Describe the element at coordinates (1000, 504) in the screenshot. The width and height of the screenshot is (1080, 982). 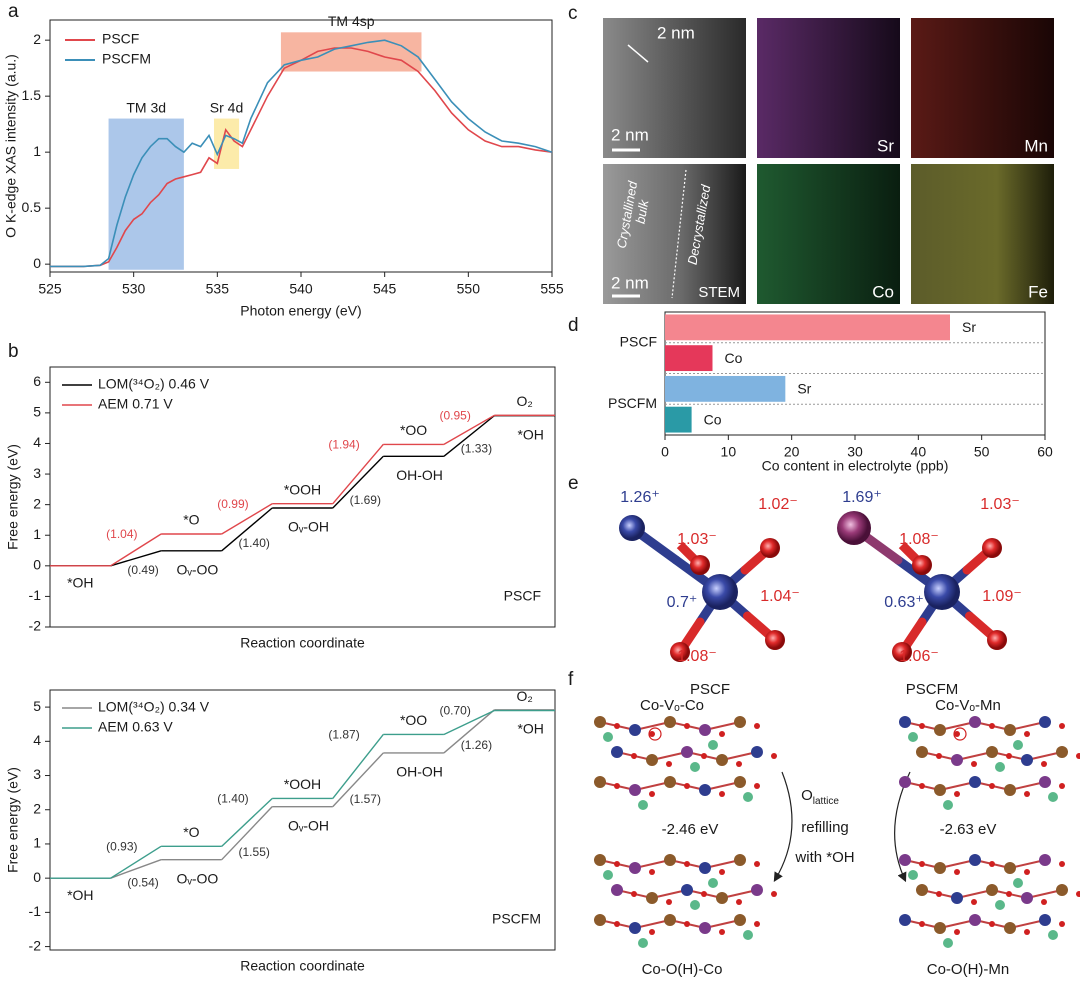
I see `charge-label: 1.03⁻` at that location.